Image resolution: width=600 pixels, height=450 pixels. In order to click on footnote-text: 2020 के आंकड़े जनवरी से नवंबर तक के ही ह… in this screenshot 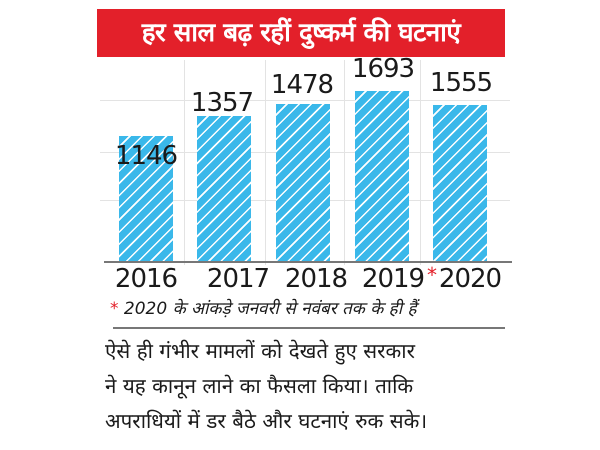, I will do `click(270, 309)`.